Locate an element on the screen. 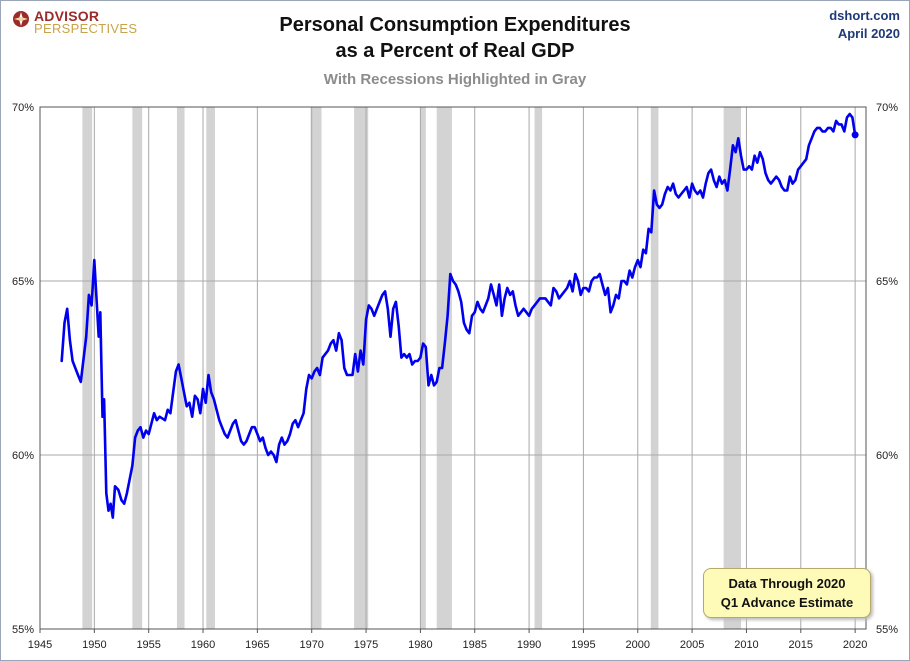 The width and height of the screenshot is (910, 661). y-tick-label-left-70: 70% is located at coordinates (23, 108).